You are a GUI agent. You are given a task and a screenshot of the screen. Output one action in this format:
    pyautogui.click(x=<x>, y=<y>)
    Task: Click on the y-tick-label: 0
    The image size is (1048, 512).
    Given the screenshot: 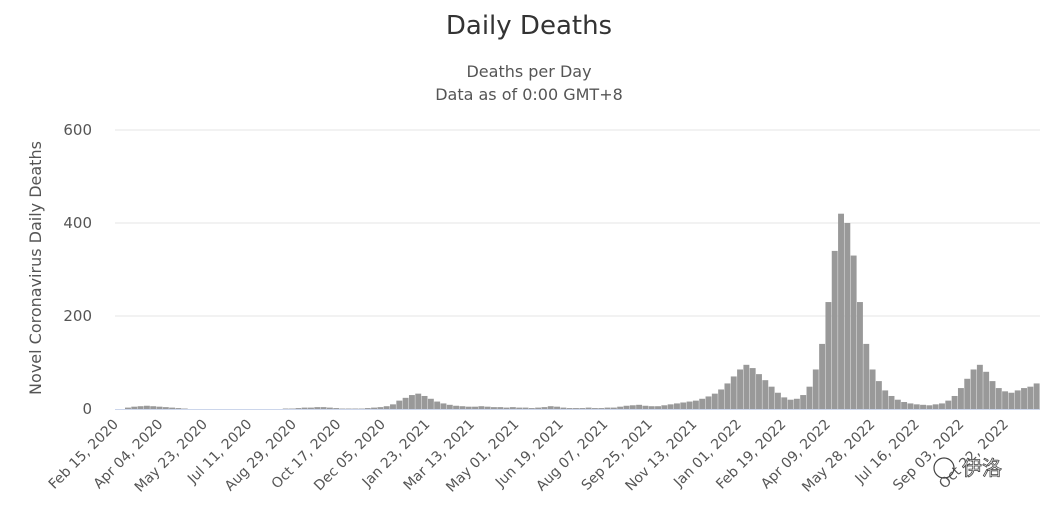 What is the action you would take?
    pyautogui.click(x=87, y=409)
    